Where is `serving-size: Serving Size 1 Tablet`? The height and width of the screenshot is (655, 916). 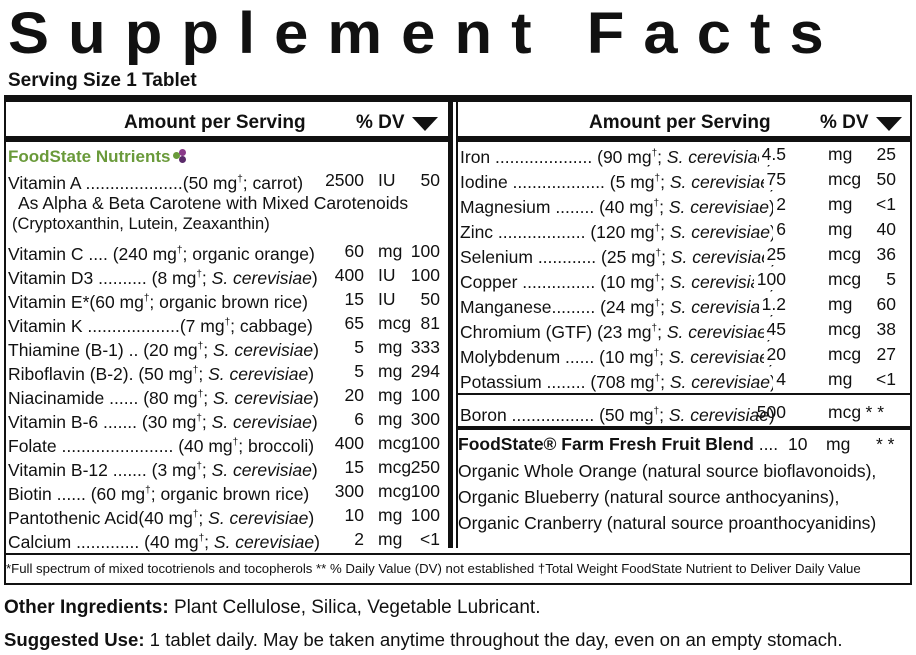 serving-size: Serving Size 1 Tablet is located at coordinates (102, 80).